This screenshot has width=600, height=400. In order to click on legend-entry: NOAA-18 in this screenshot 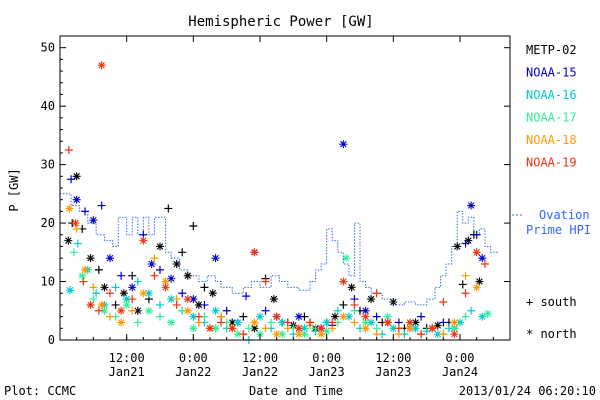, I will do `click(551, 140)`.